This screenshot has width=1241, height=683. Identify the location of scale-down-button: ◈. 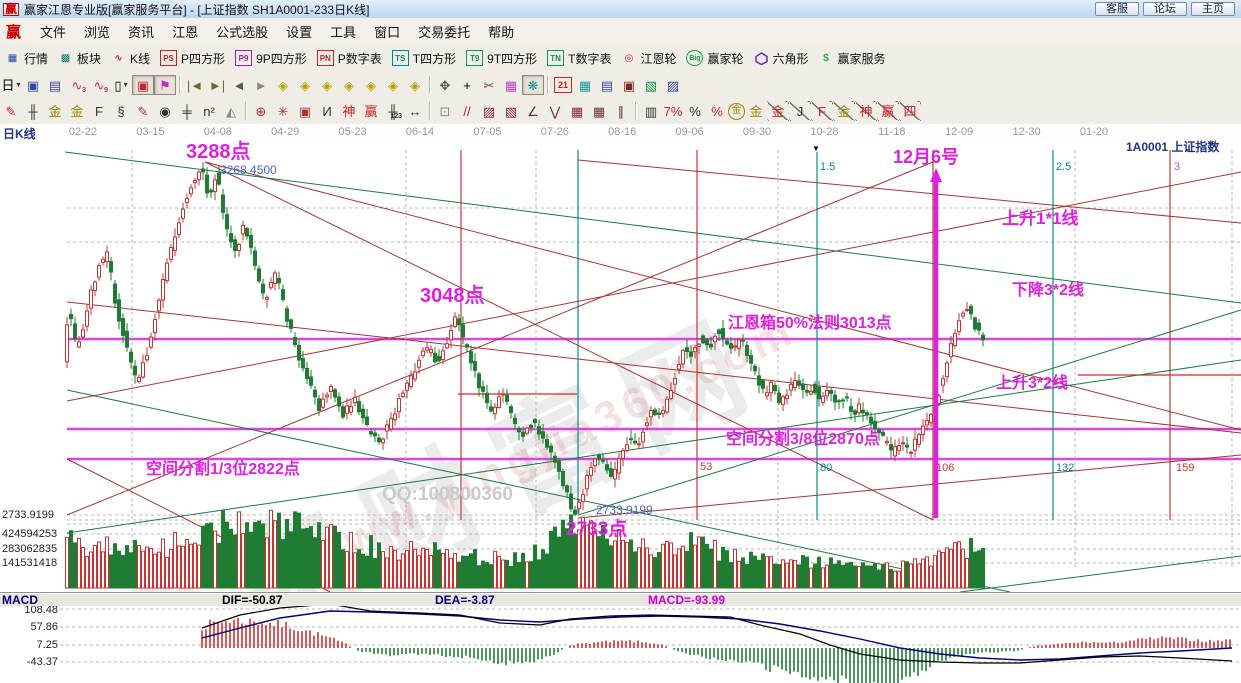
(415, 85).